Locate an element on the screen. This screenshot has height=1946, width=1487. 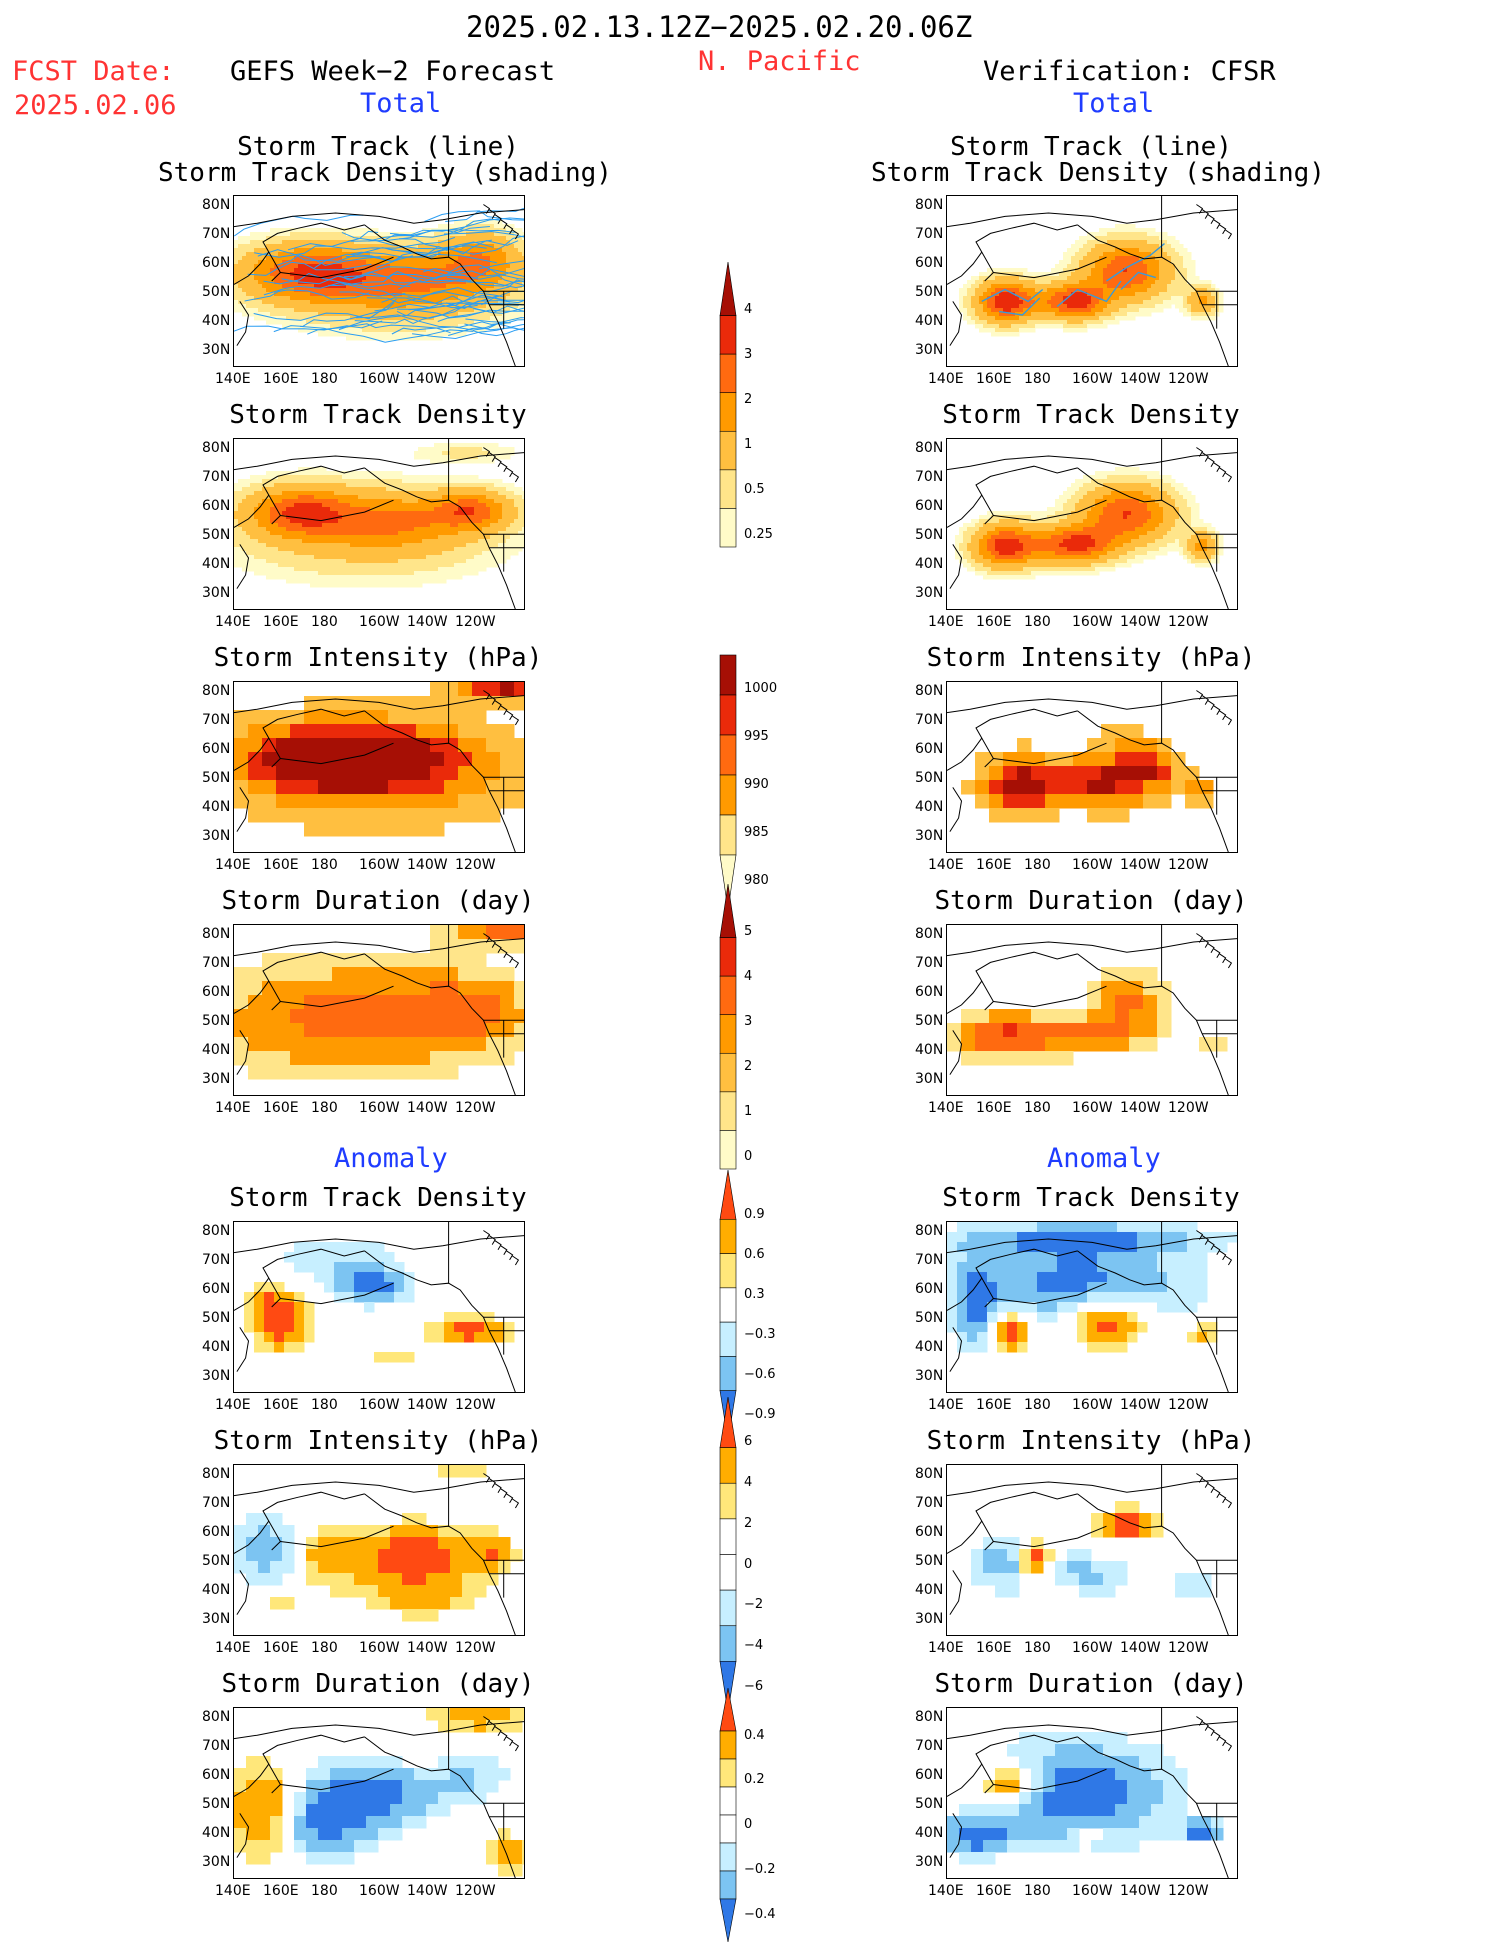
fcst-date-value: 2025.02.06 is located at coordinates (95, 105).